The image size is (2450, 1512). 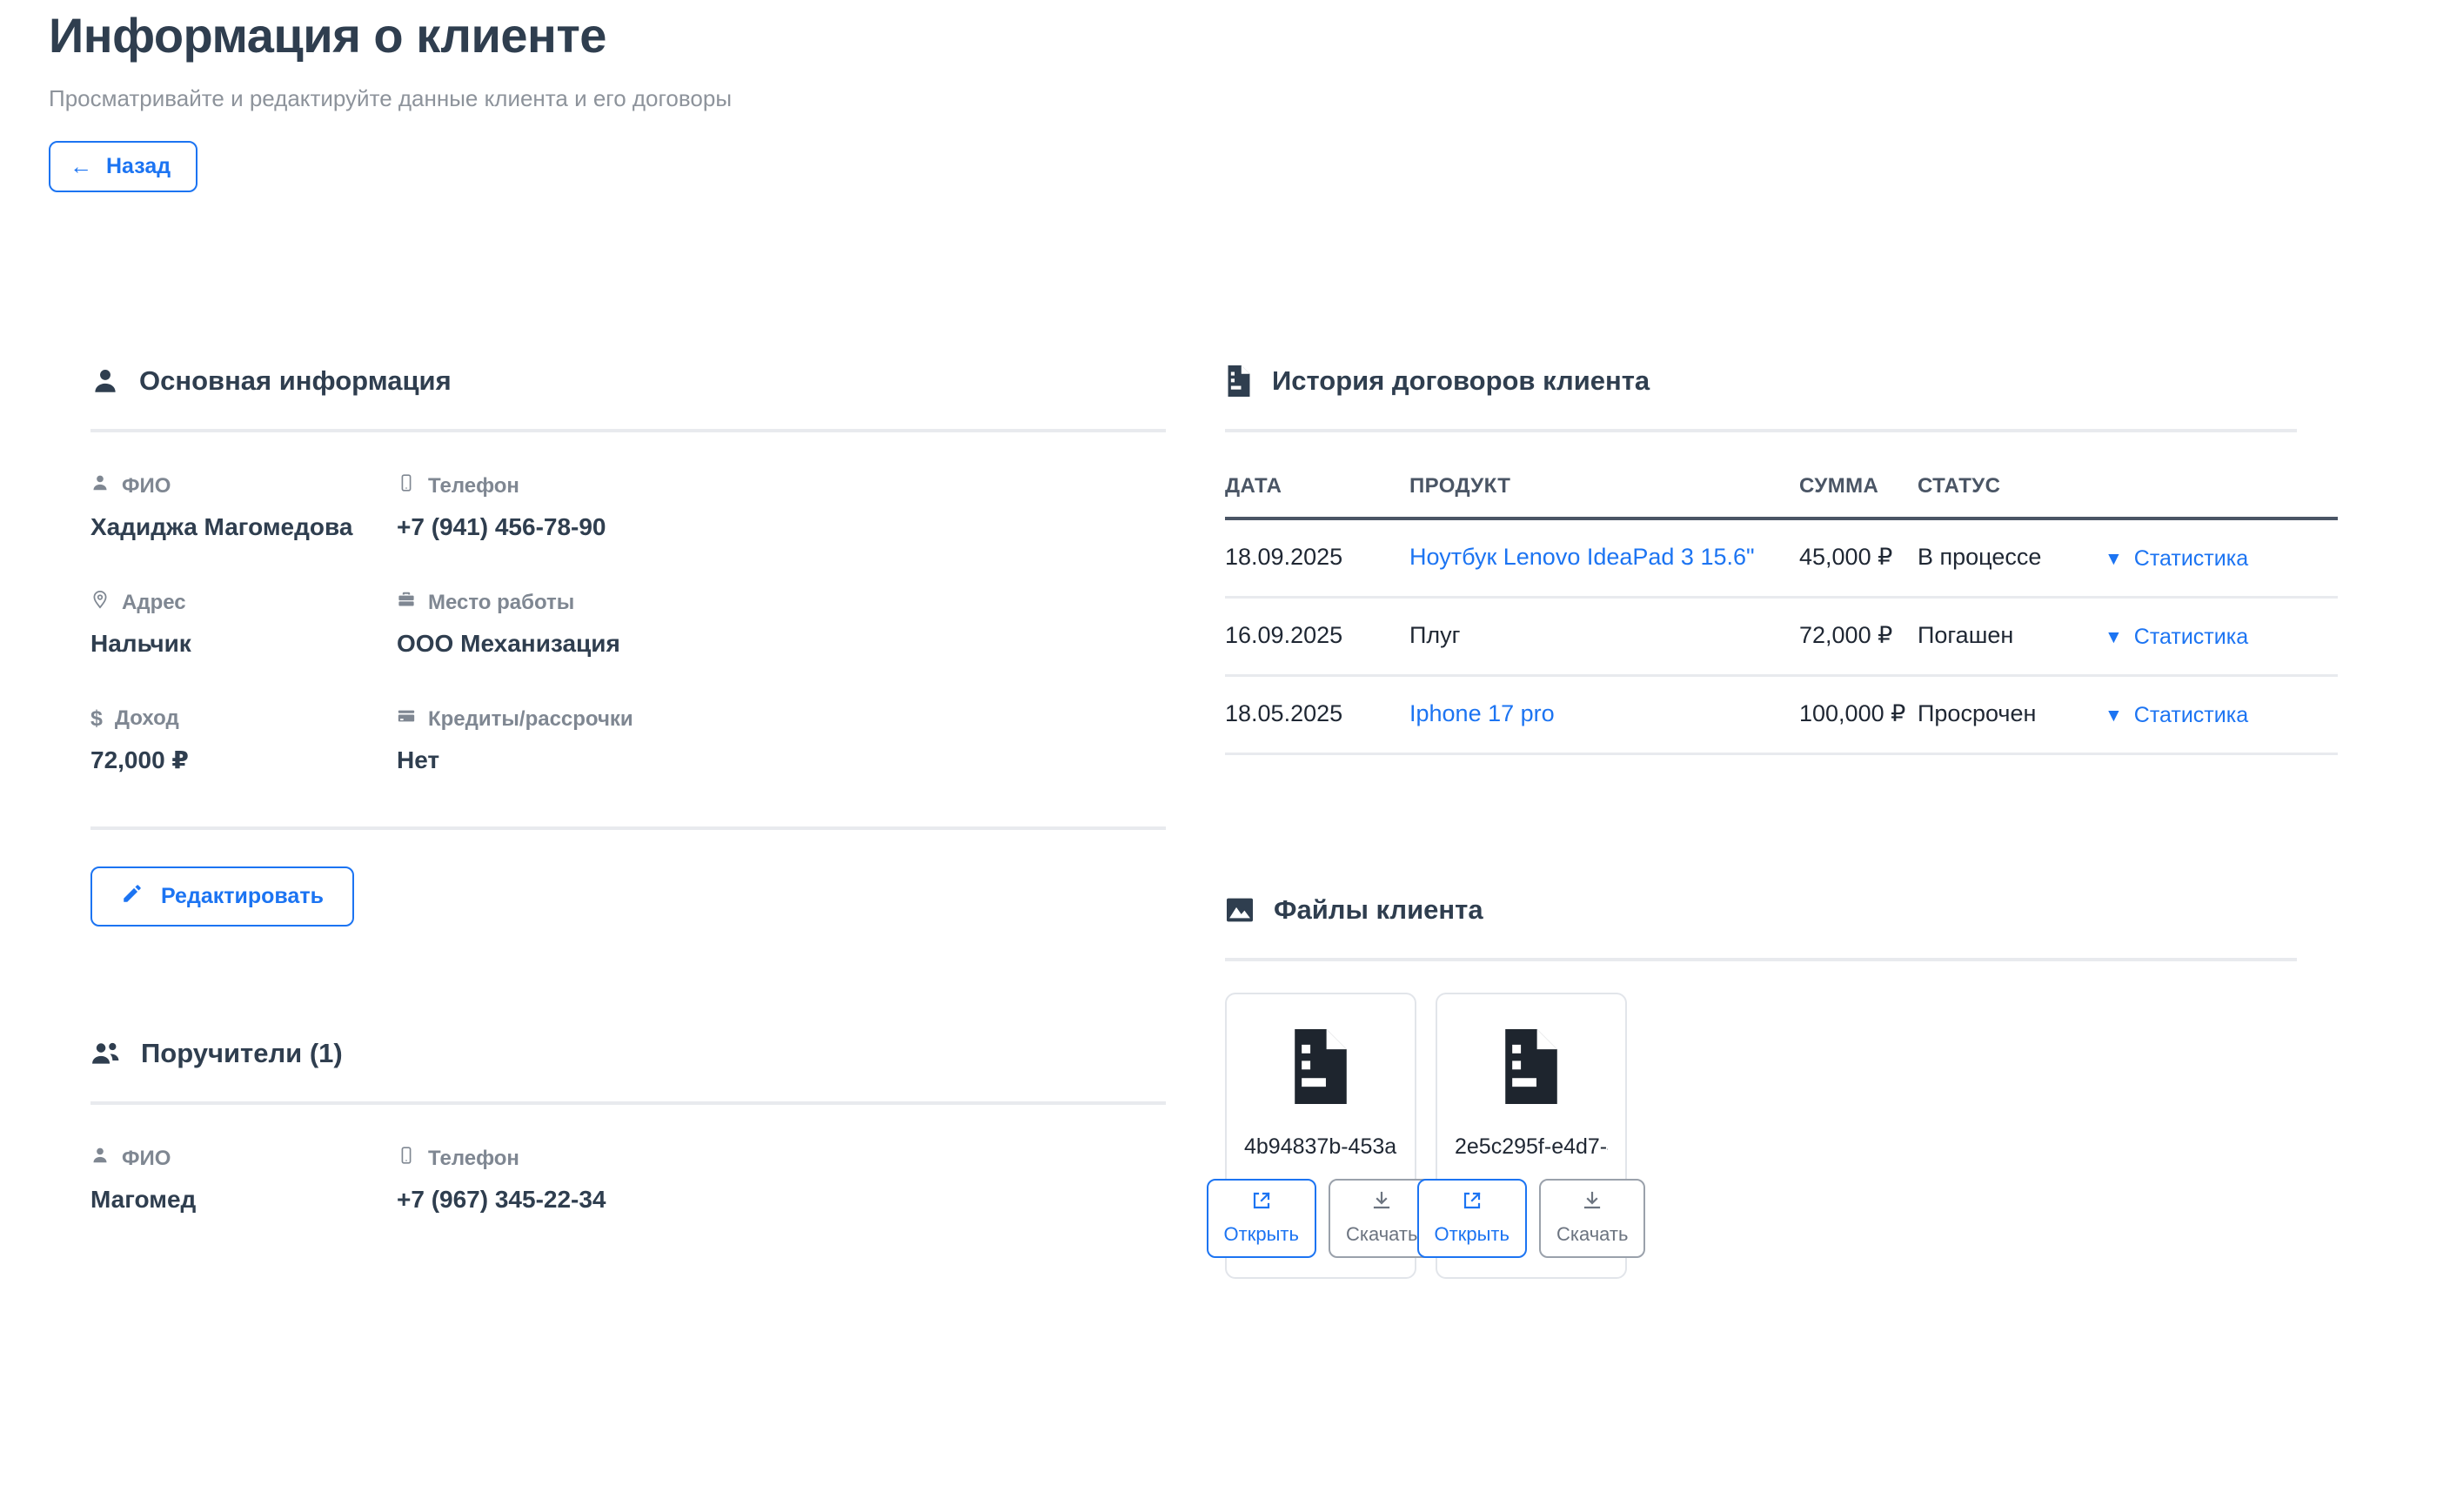 What do you see at coordinates (1604, 637) in the screenshot?
I see `row-product: Плуг` at bounding box center [1604, 637].